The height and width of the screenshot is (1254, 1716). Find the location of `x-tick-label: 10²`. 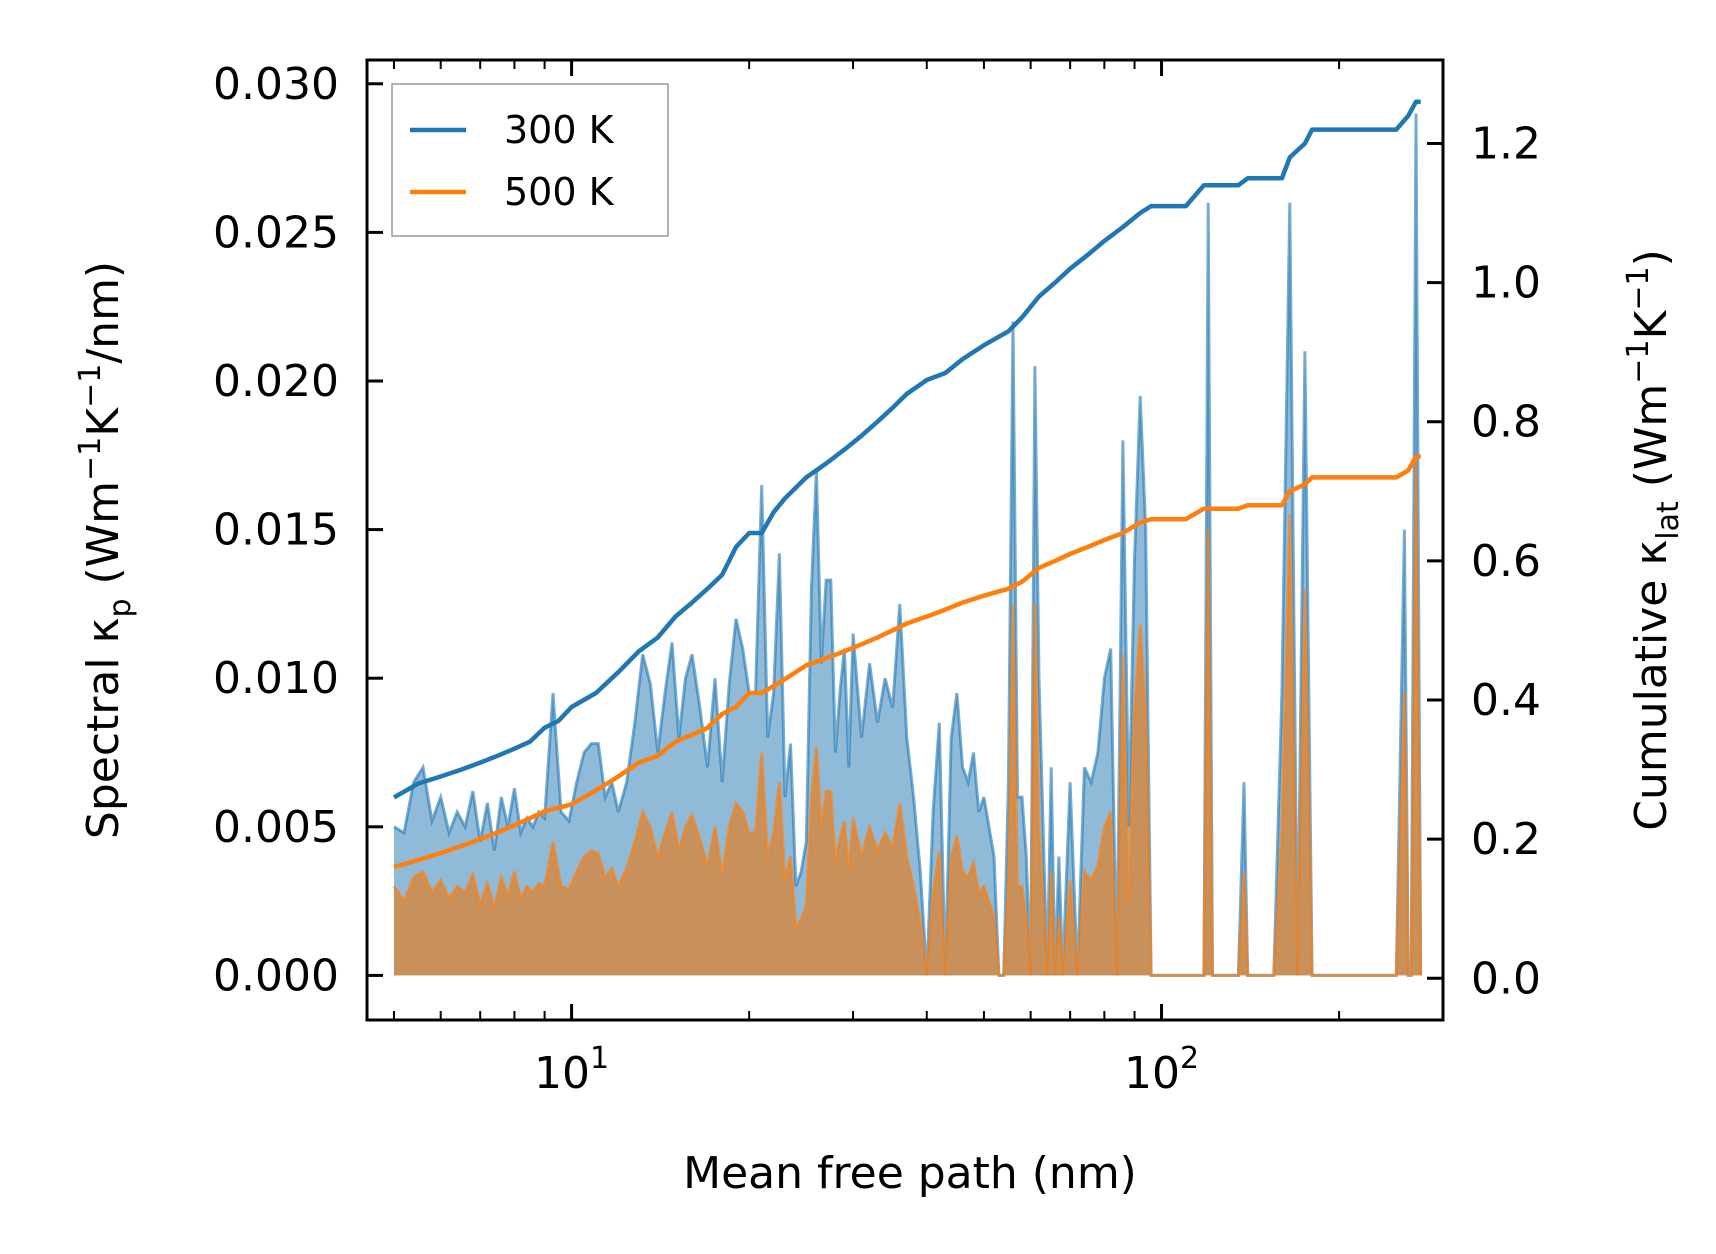

x-tick-label: 10² is located at coordinates (1161, 1070).